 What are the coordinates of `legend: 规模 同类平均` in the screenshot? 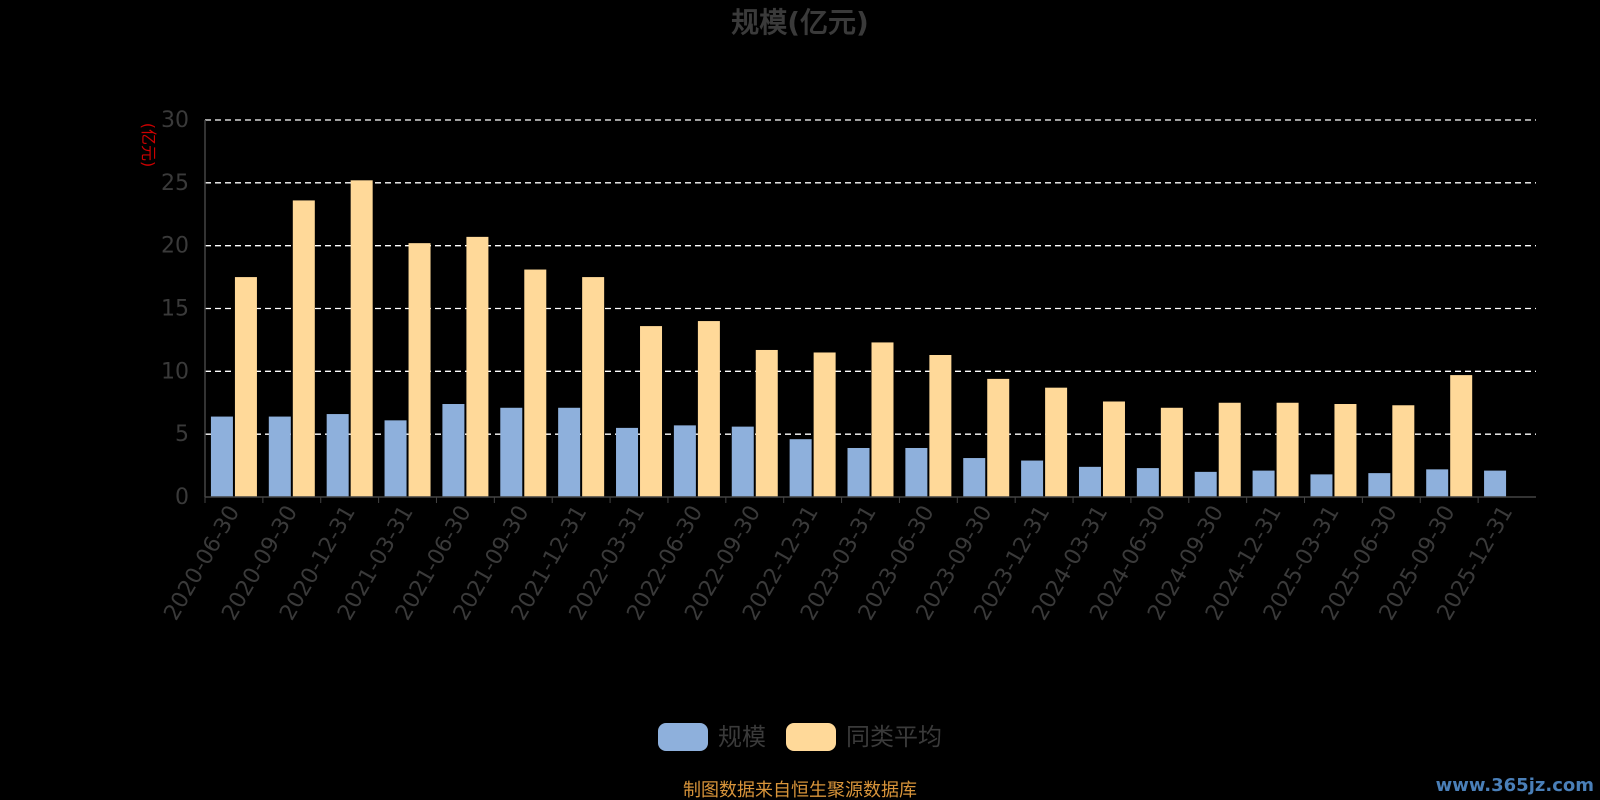 It's located at (800, 737).